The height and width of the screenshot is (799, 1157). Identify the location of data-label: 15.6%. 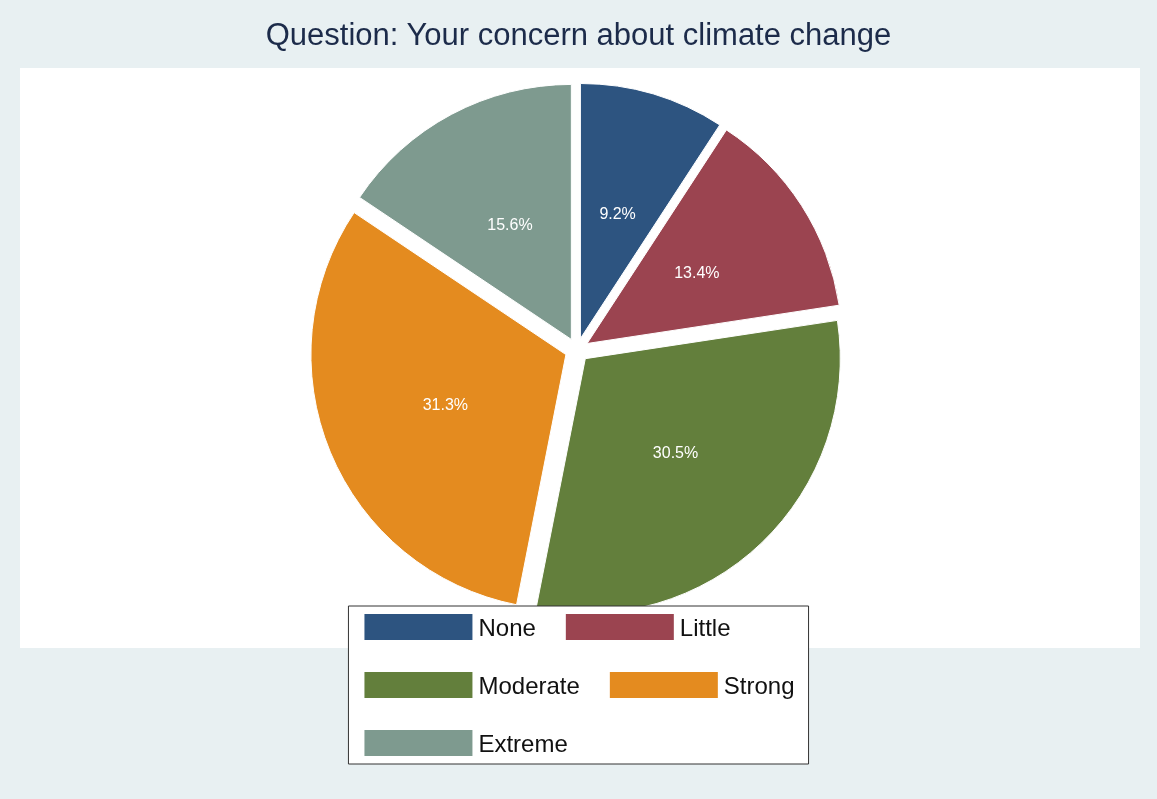
(510, 224).